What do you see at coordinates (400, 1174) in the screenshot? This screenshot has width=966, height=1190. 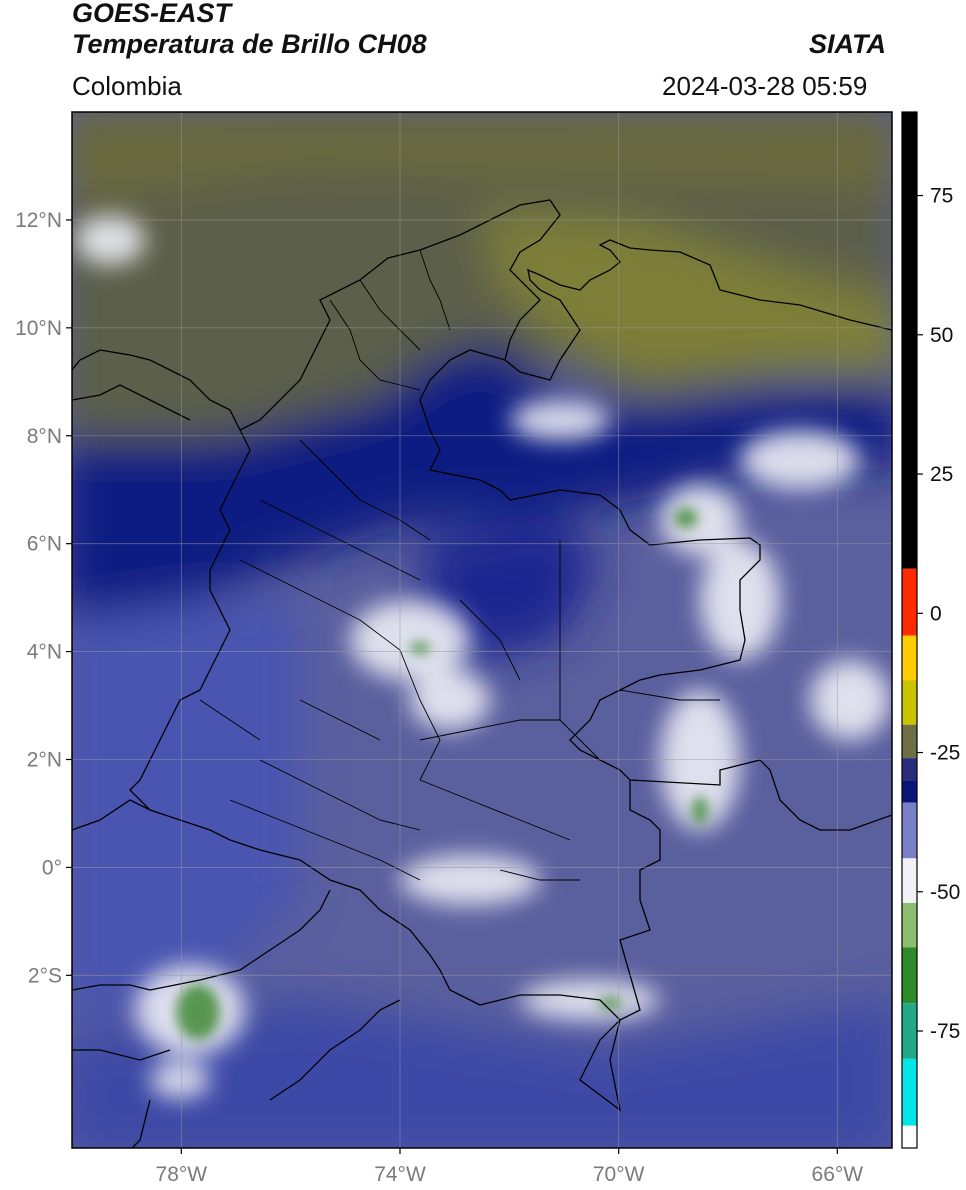 I see `lon-tick-label: 74°W` at bounding box center [400, 1174].